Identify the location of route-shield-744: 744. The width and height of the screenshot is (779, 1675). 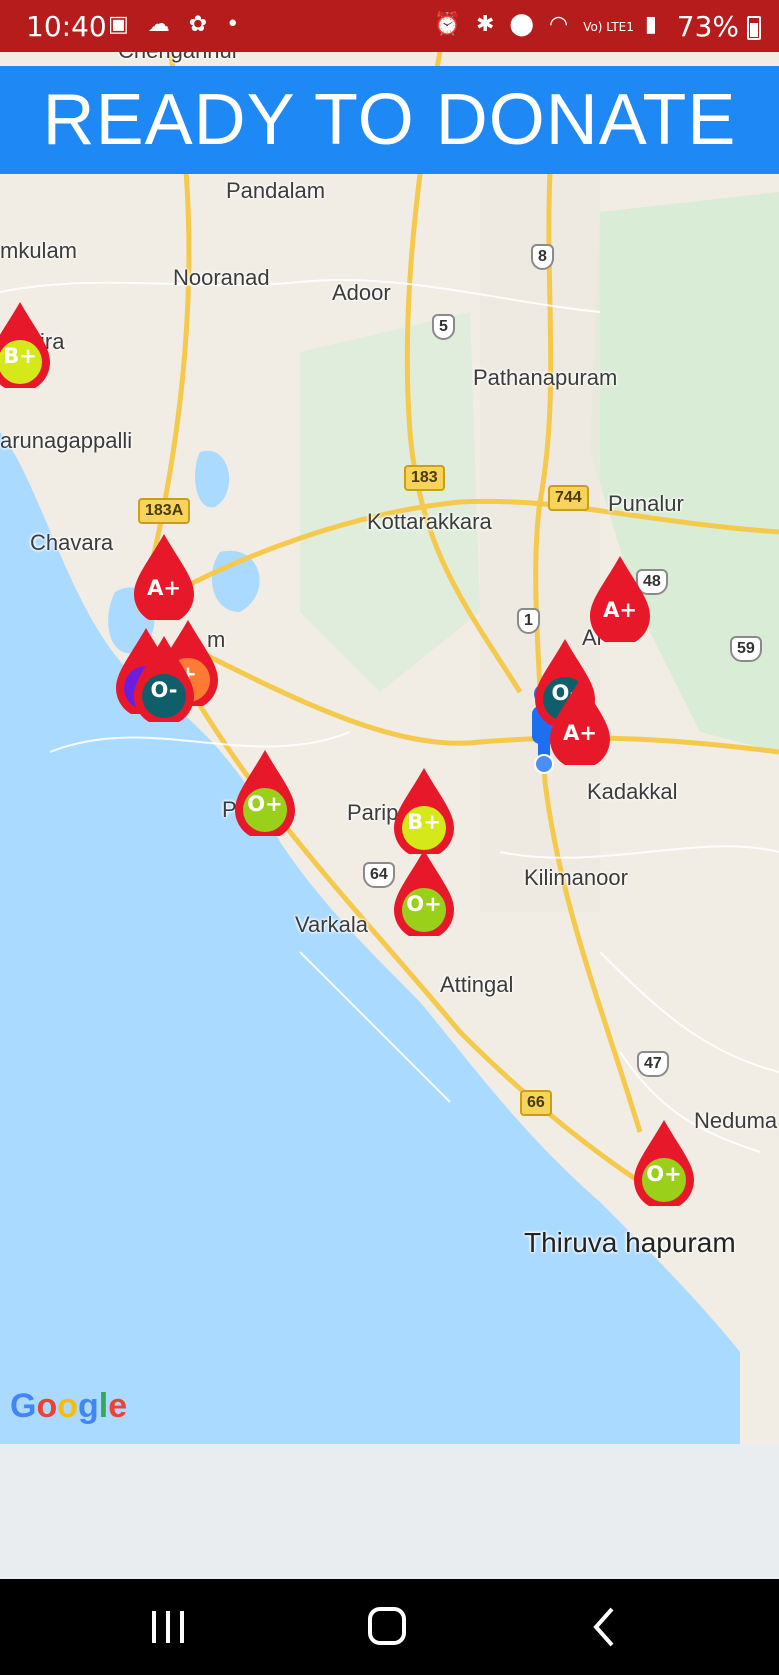
(568, 498).